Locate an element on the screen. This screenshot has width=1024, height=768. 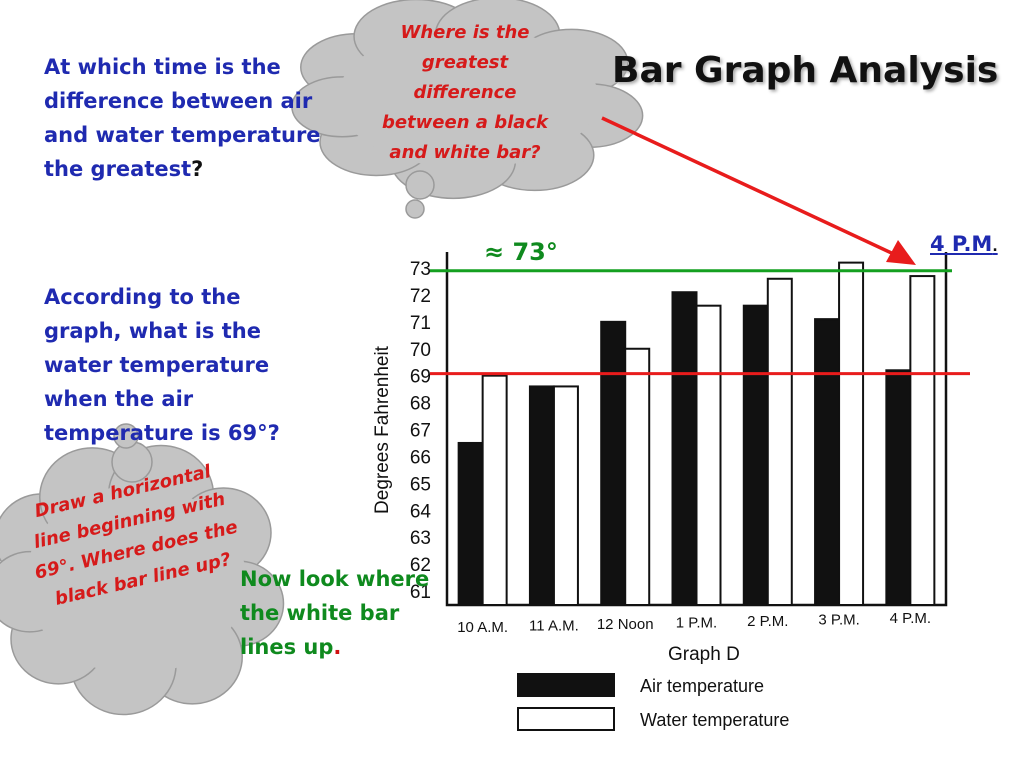
x-tick-label: 1 P.M. is located at coordinates (696, 623).